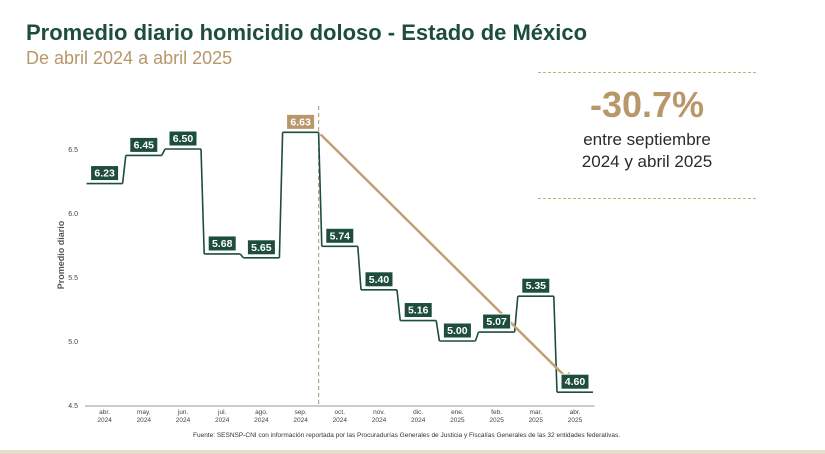  What do you see at coordinates (647, 161) in the screenshot?
I see `callout-line-2: 2024 y abril 2025` at bounding box center [647, 161].